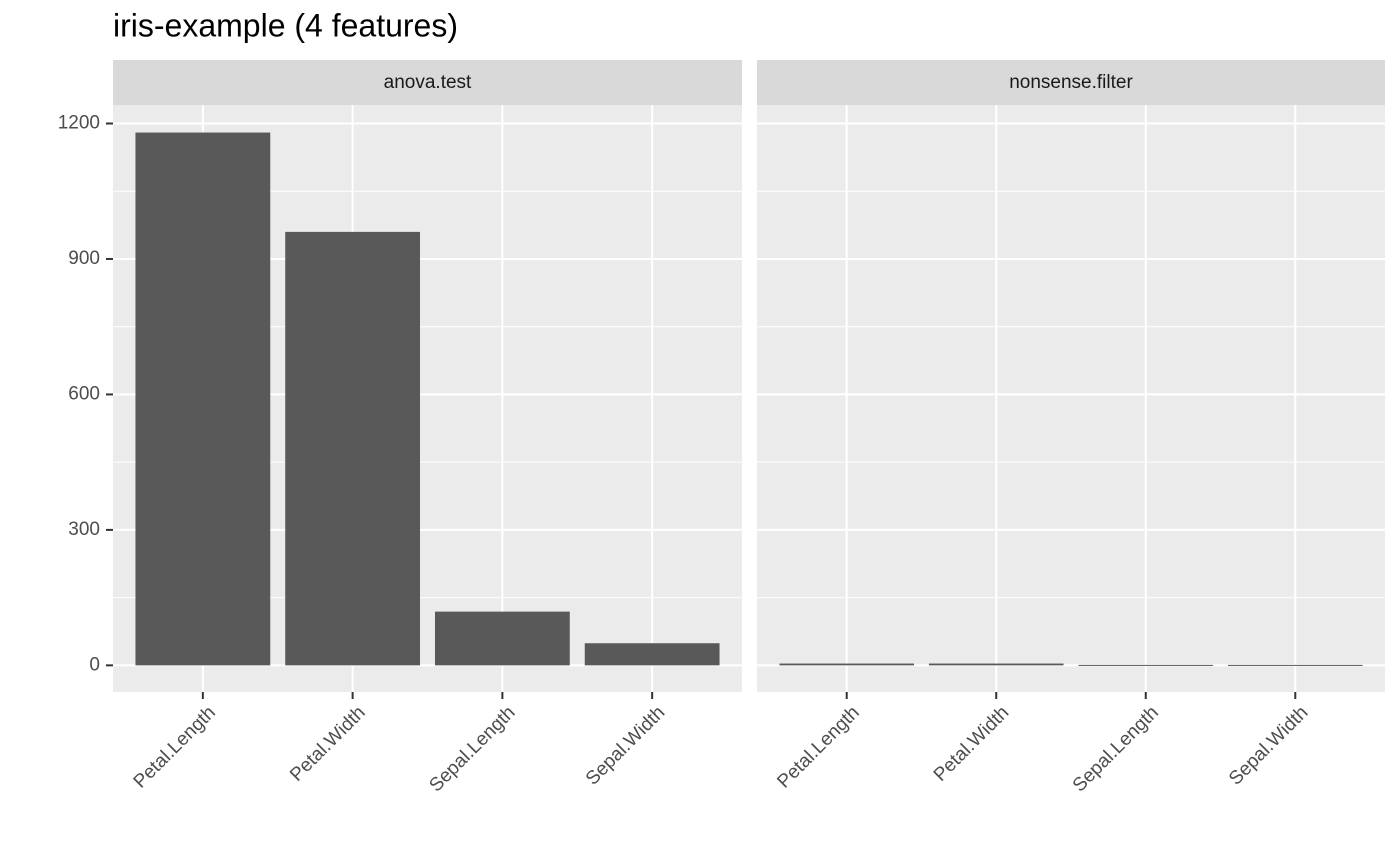 The height and width of the screenshot is (865, 1400). I want to click on facet-title: anova.test, so click(428, 82).